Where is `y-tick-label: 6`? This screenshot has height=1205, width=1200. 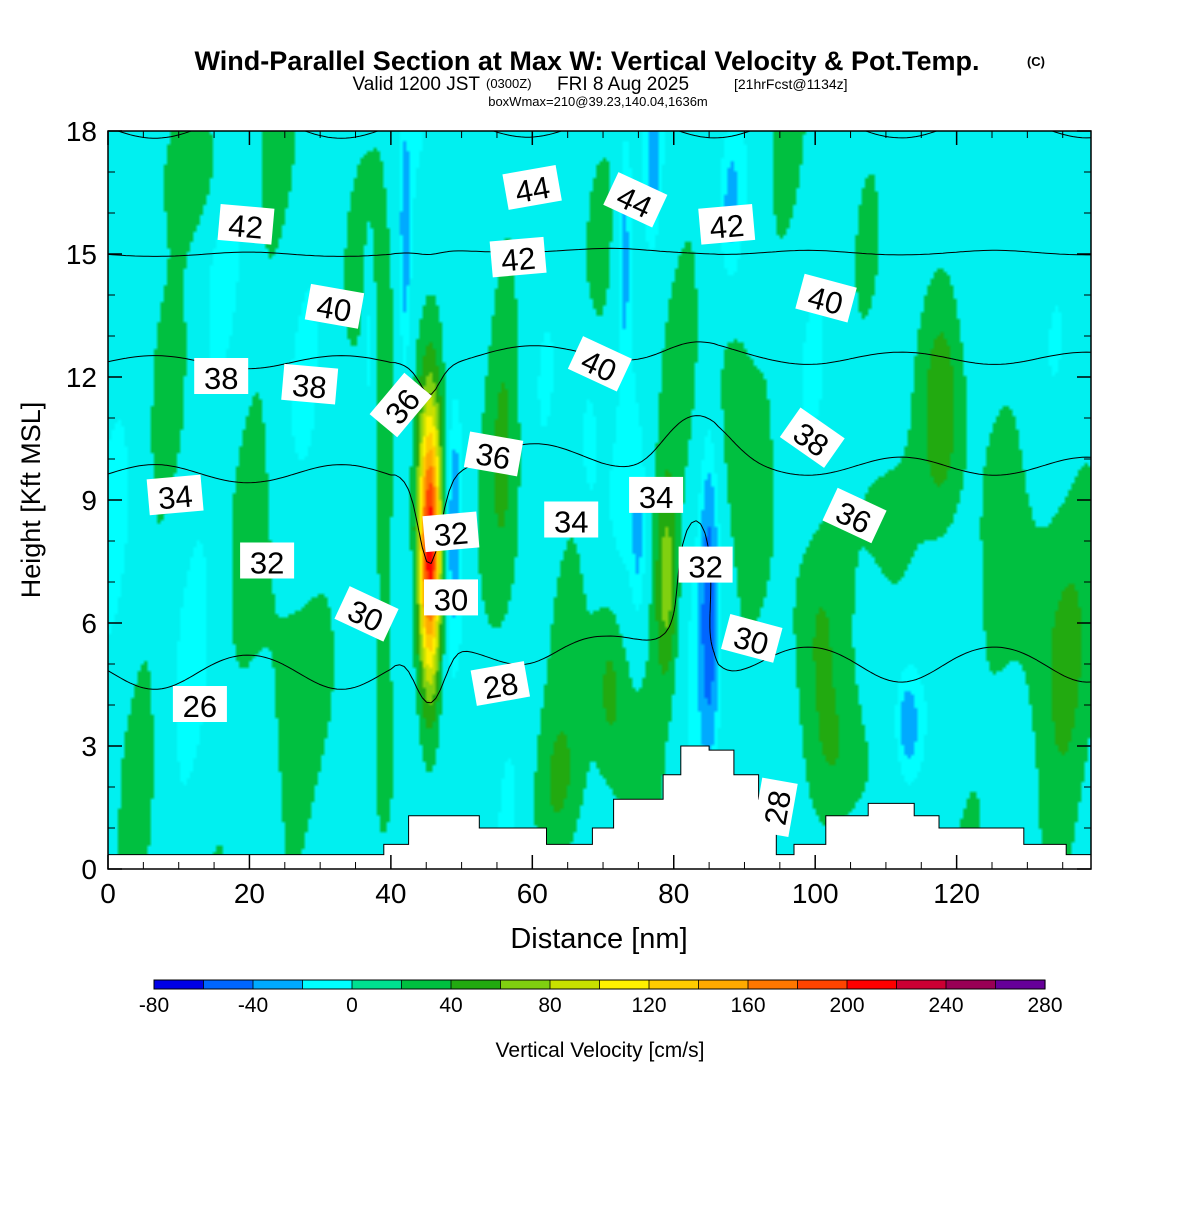
y-tick-label: 6 is located at coordinates (89, 623).